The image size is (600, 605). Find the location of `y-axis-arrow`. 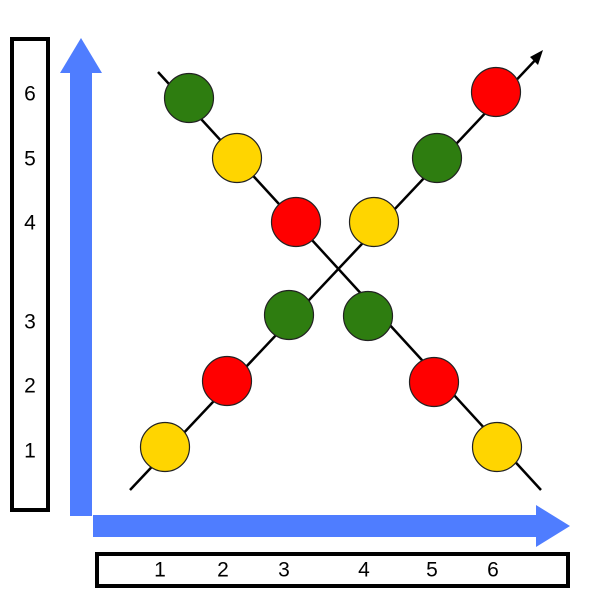

y-axis-arrow is located at coordinates (81, 277).